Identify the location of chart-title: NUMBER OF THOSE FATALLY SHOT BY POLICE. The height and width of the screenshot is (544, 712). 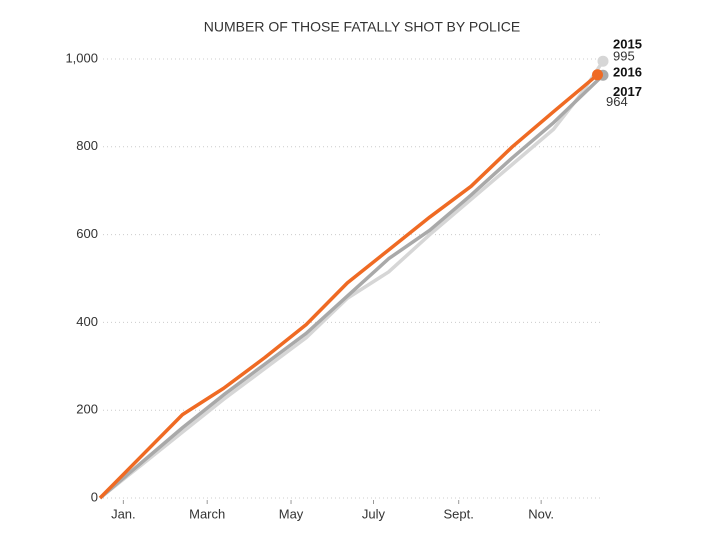
(362, 27).